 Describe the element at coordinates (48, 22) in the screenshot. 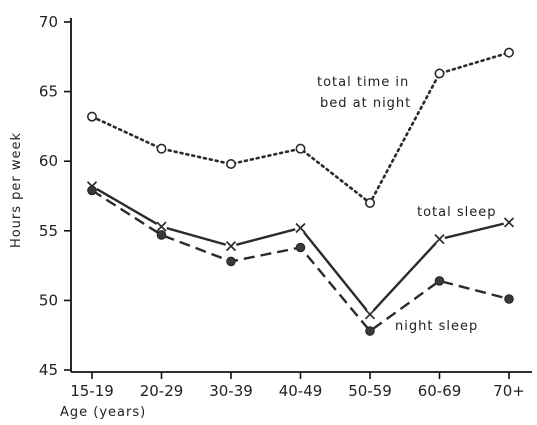

I see `y-tick-label-70: 70` at that location.